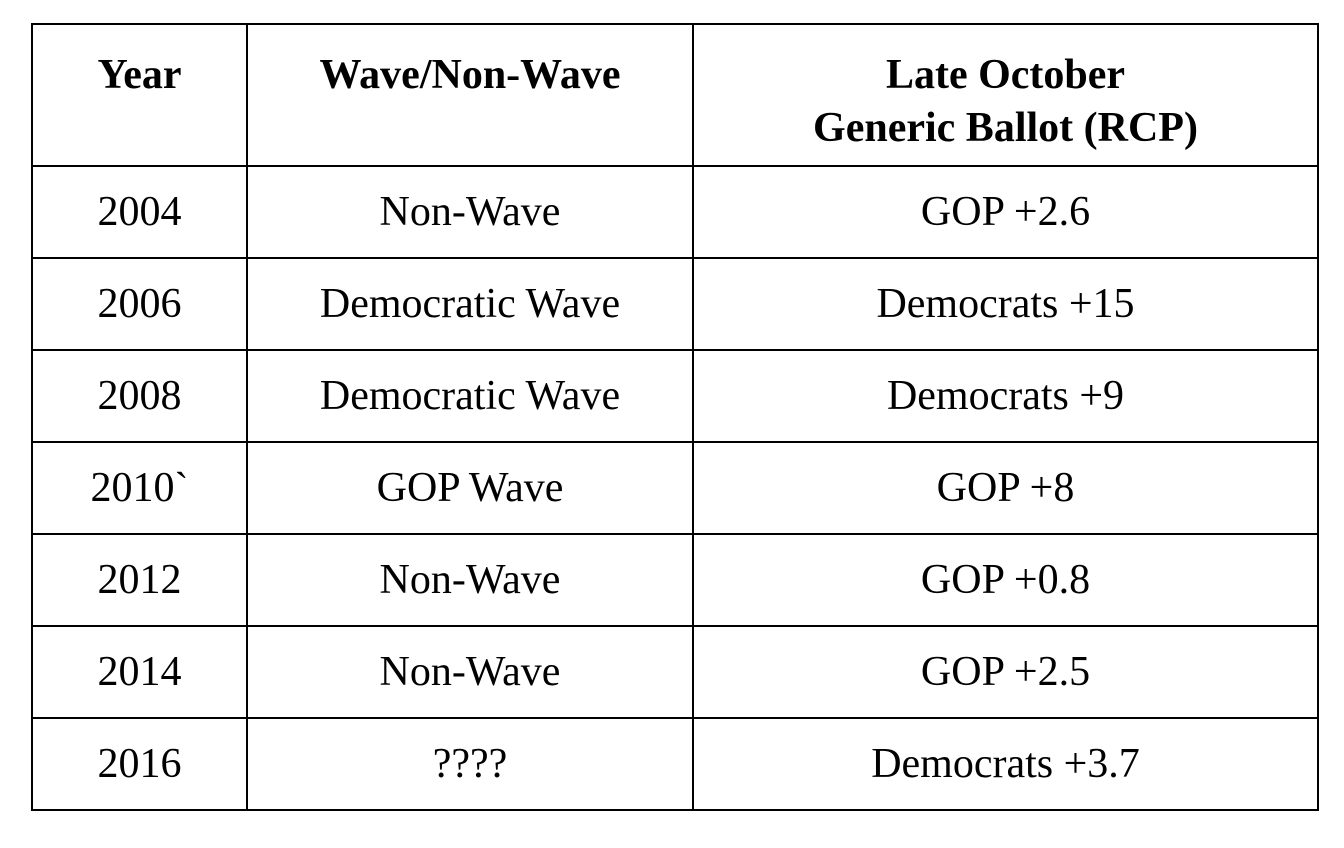 This screenshot has height=848, width=1344. What do you see at coordinates (1005, 764) in the screenshot?
I see `ballot-cell: Democrats +3.7` at bounding box center [1005, 764].